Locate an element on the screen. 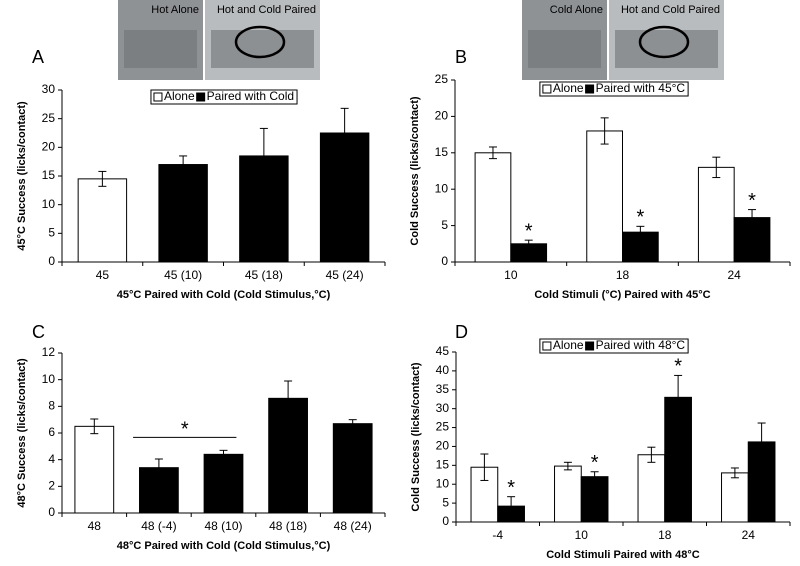 The height and width of the screenshot is (566, 800). y-axis-label: 45°C Success (licks/contact) is located at coordinates (22, 176).